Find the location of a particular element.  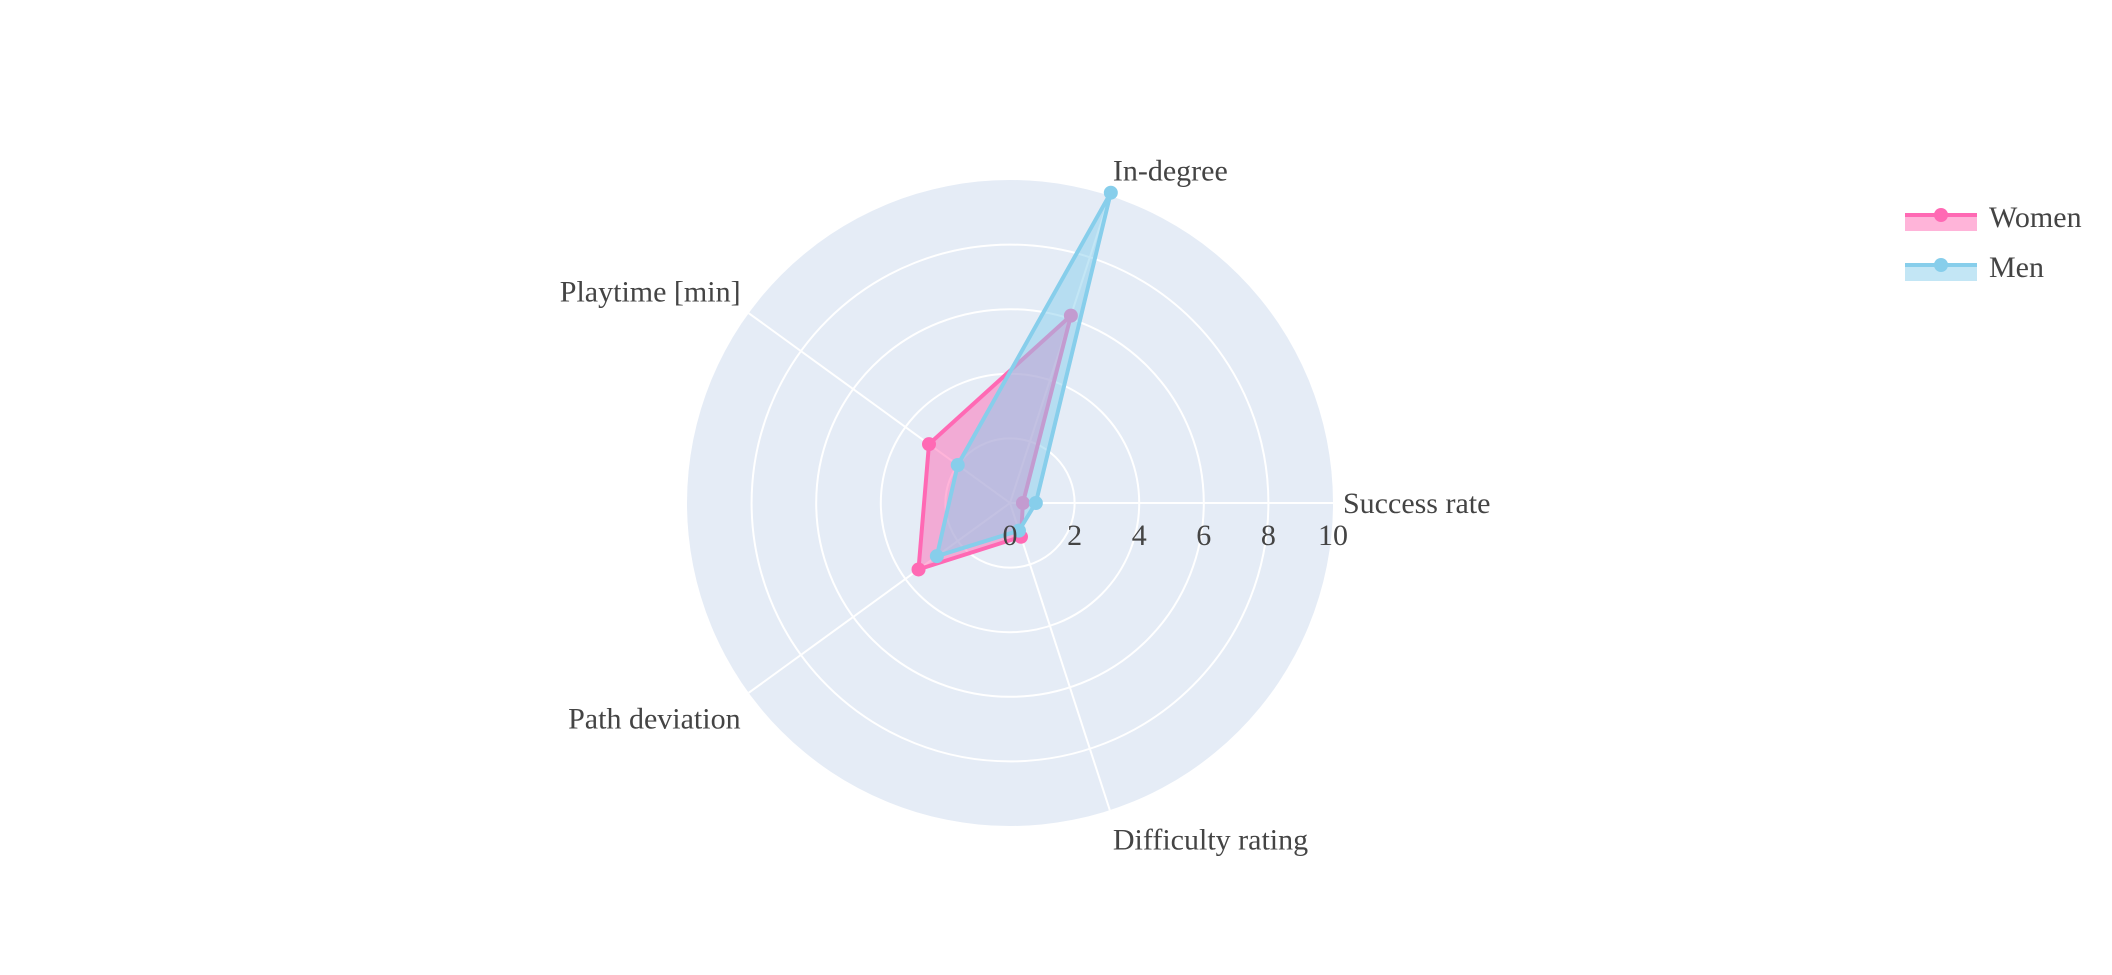

radial-tick-label: 8 is located at coordinates (1268, 535).